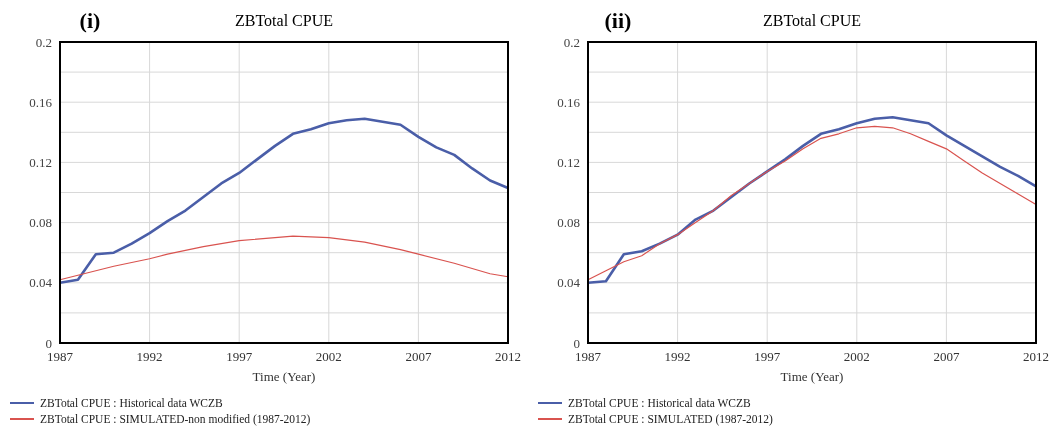  Describe the element at coordinates (175, 420) in the screenshot. I see `legend-label: ZBTotal CPUE : SIMULATED-non modified (1987-2012)` at that location.